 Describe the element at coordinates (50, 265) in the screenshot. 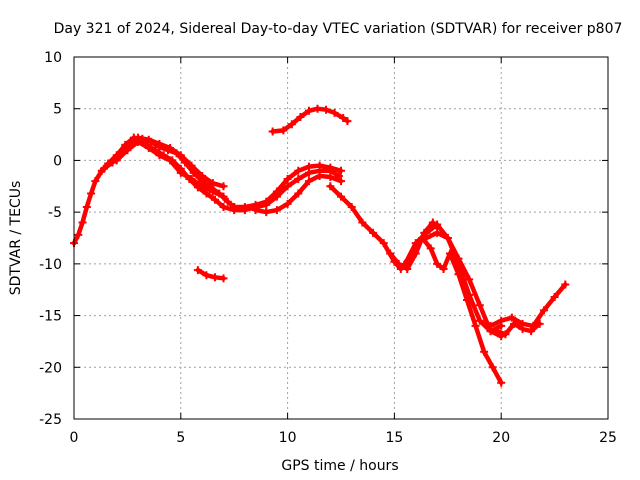

I see `y-tick-label: -10` at that location.